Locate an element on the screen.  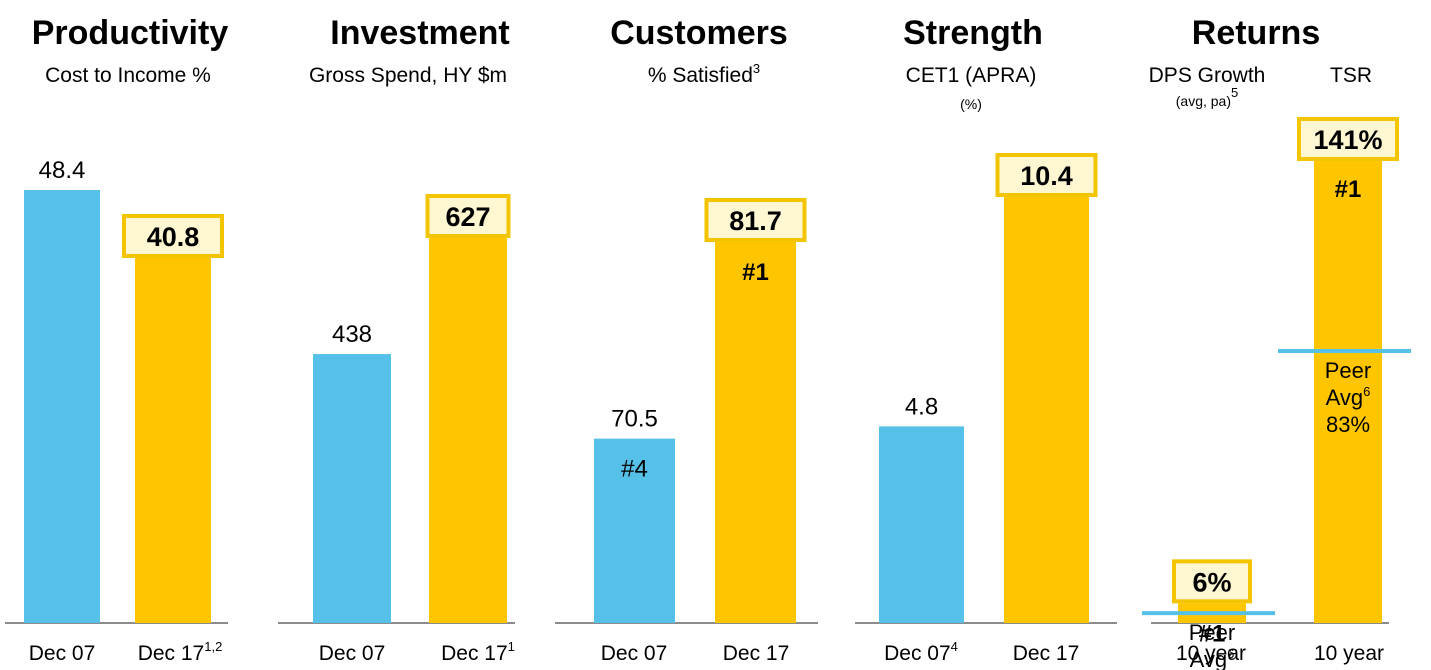
panel-subtitle-2: (%) is located at coordinates (971, 104).